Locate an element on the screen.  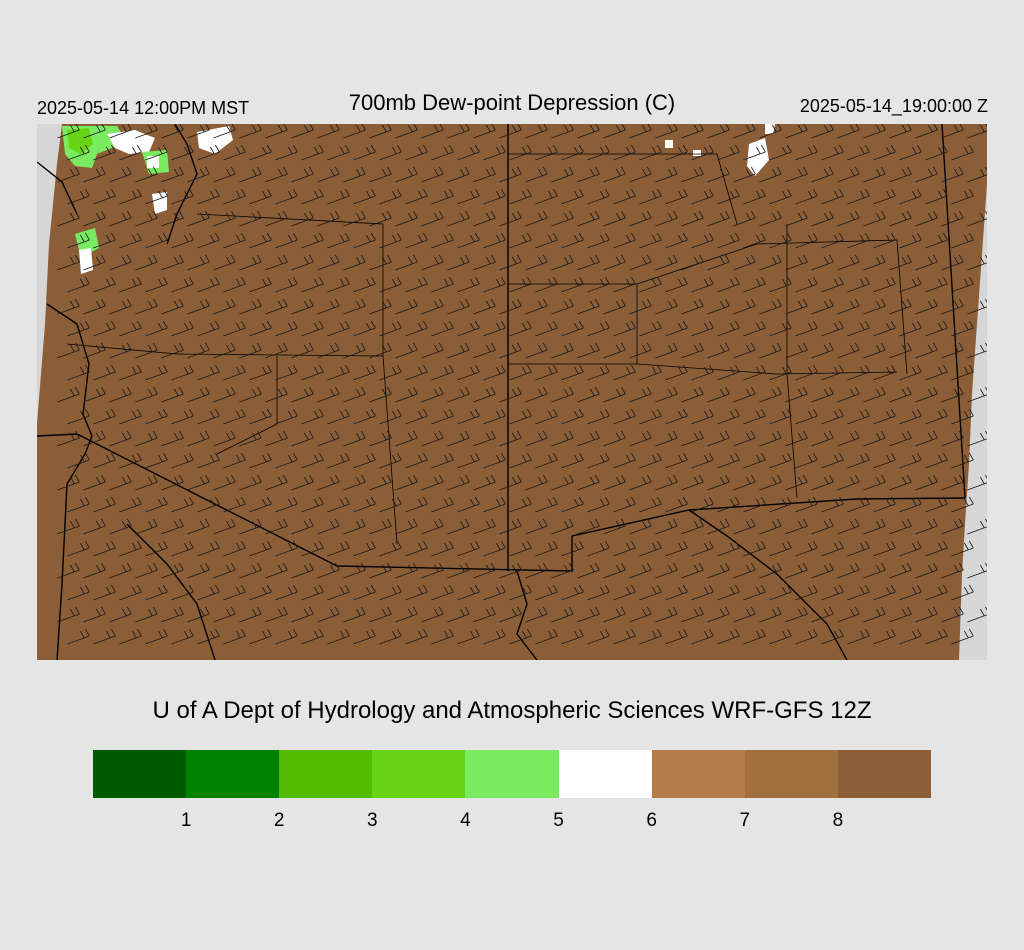
colorbar is located at coordinates (512, 774).